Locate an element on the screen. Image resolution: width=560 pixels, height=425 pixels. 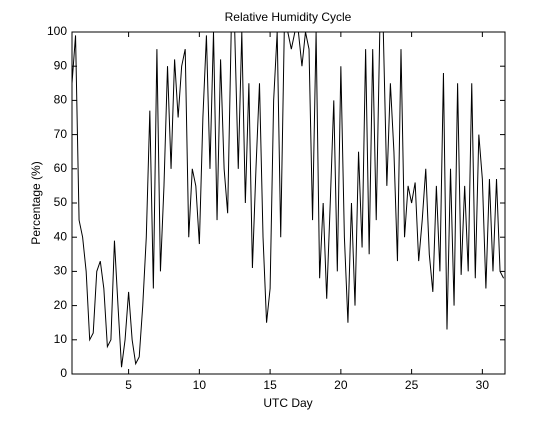
y-tick-label: 90 is located at coordinates (61, 65).